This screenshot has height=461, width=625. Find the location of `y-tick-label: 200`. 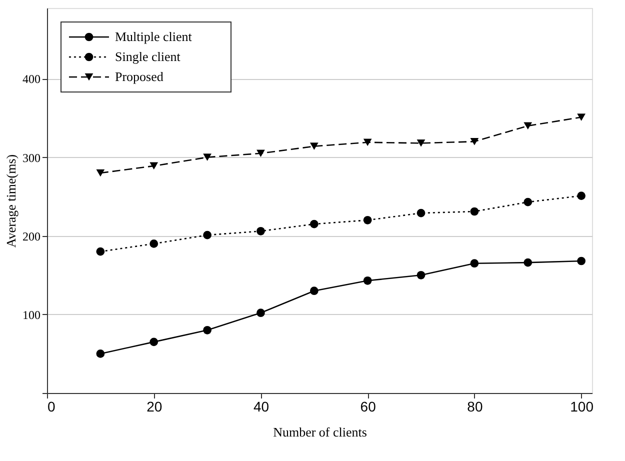

y-tick-label: 200 is located at coordinates (31, 236).